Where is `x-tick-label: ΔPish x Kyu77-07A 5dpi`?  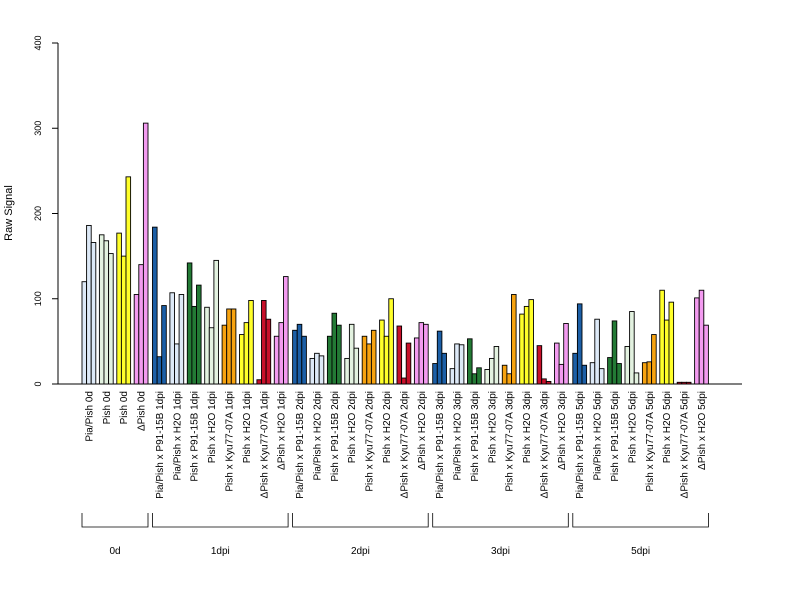 x-tick-label: ΔPish x Kyu77-07A 5dpi is located at coordinates (685, 444).